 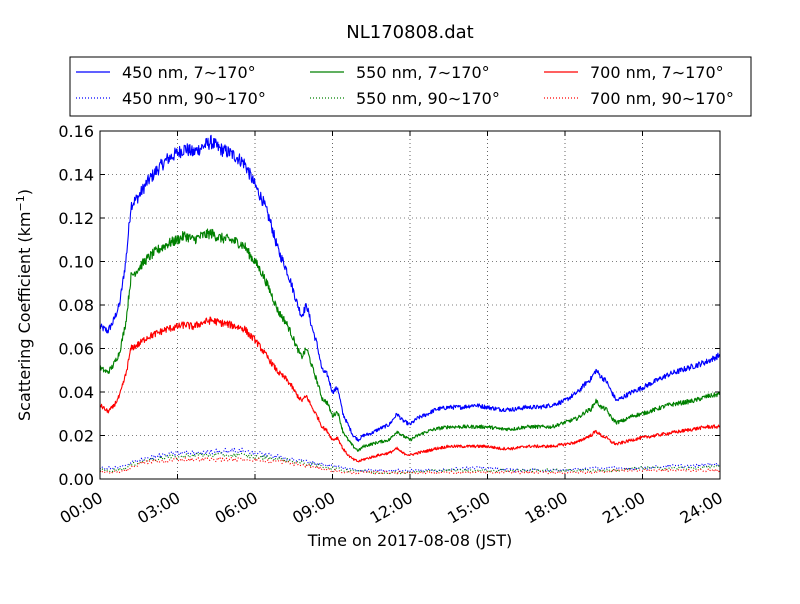 I want to click on legend-label: 550 nm, 90∼170°, so click(x=428, y=98).